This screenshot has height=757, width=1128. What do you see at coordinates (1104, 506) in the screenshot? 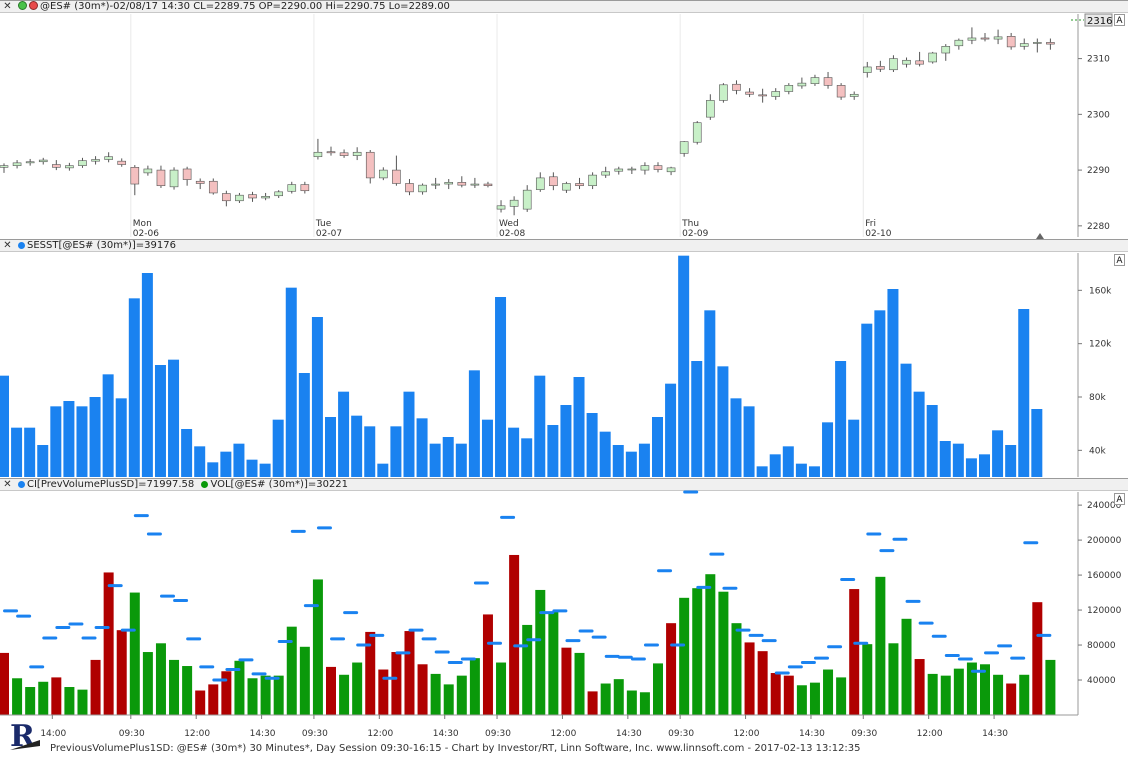
I see `vol-tick-label: 240000` at bounding box center [1104, 506].